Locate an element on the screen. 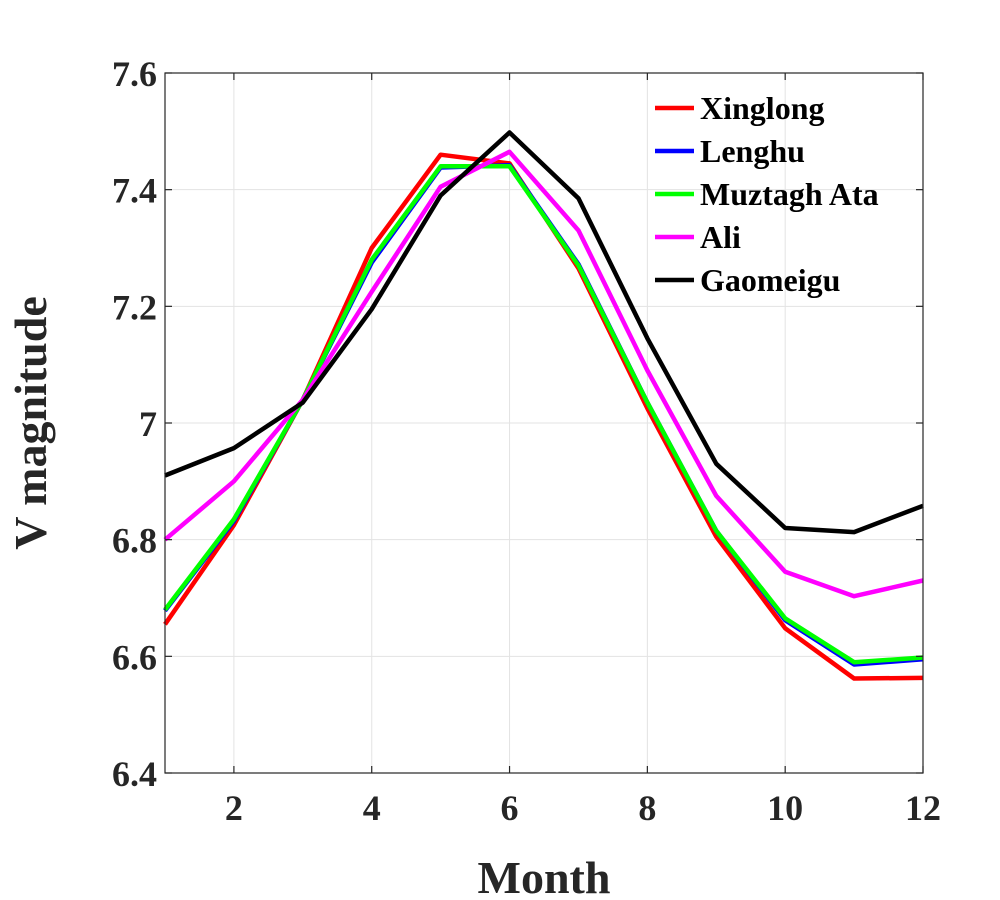  x-axis-label: Month is located at coordinates (544, 876).